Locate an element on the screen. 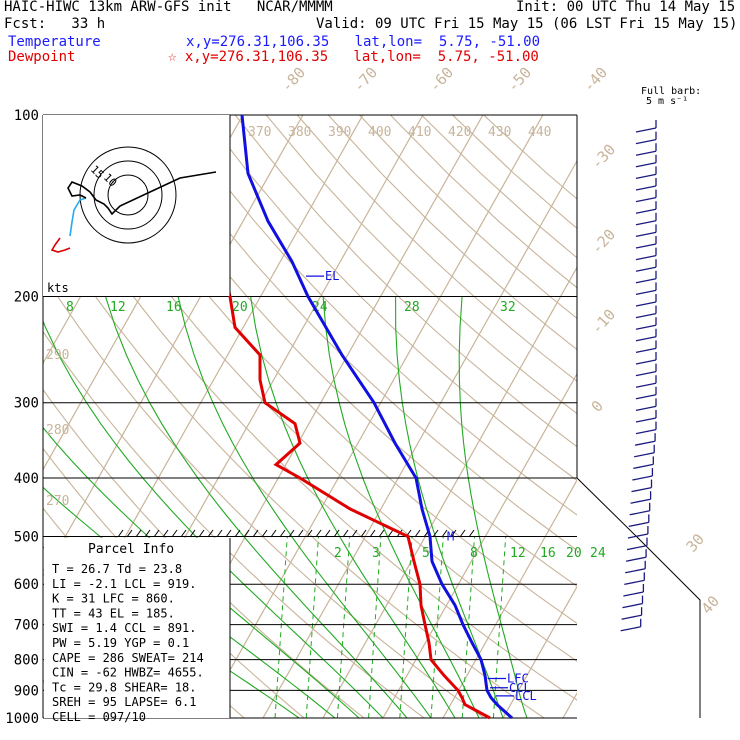 The image size is (740, 740). hodograph-trace-low is located at coordinates (60, 245).